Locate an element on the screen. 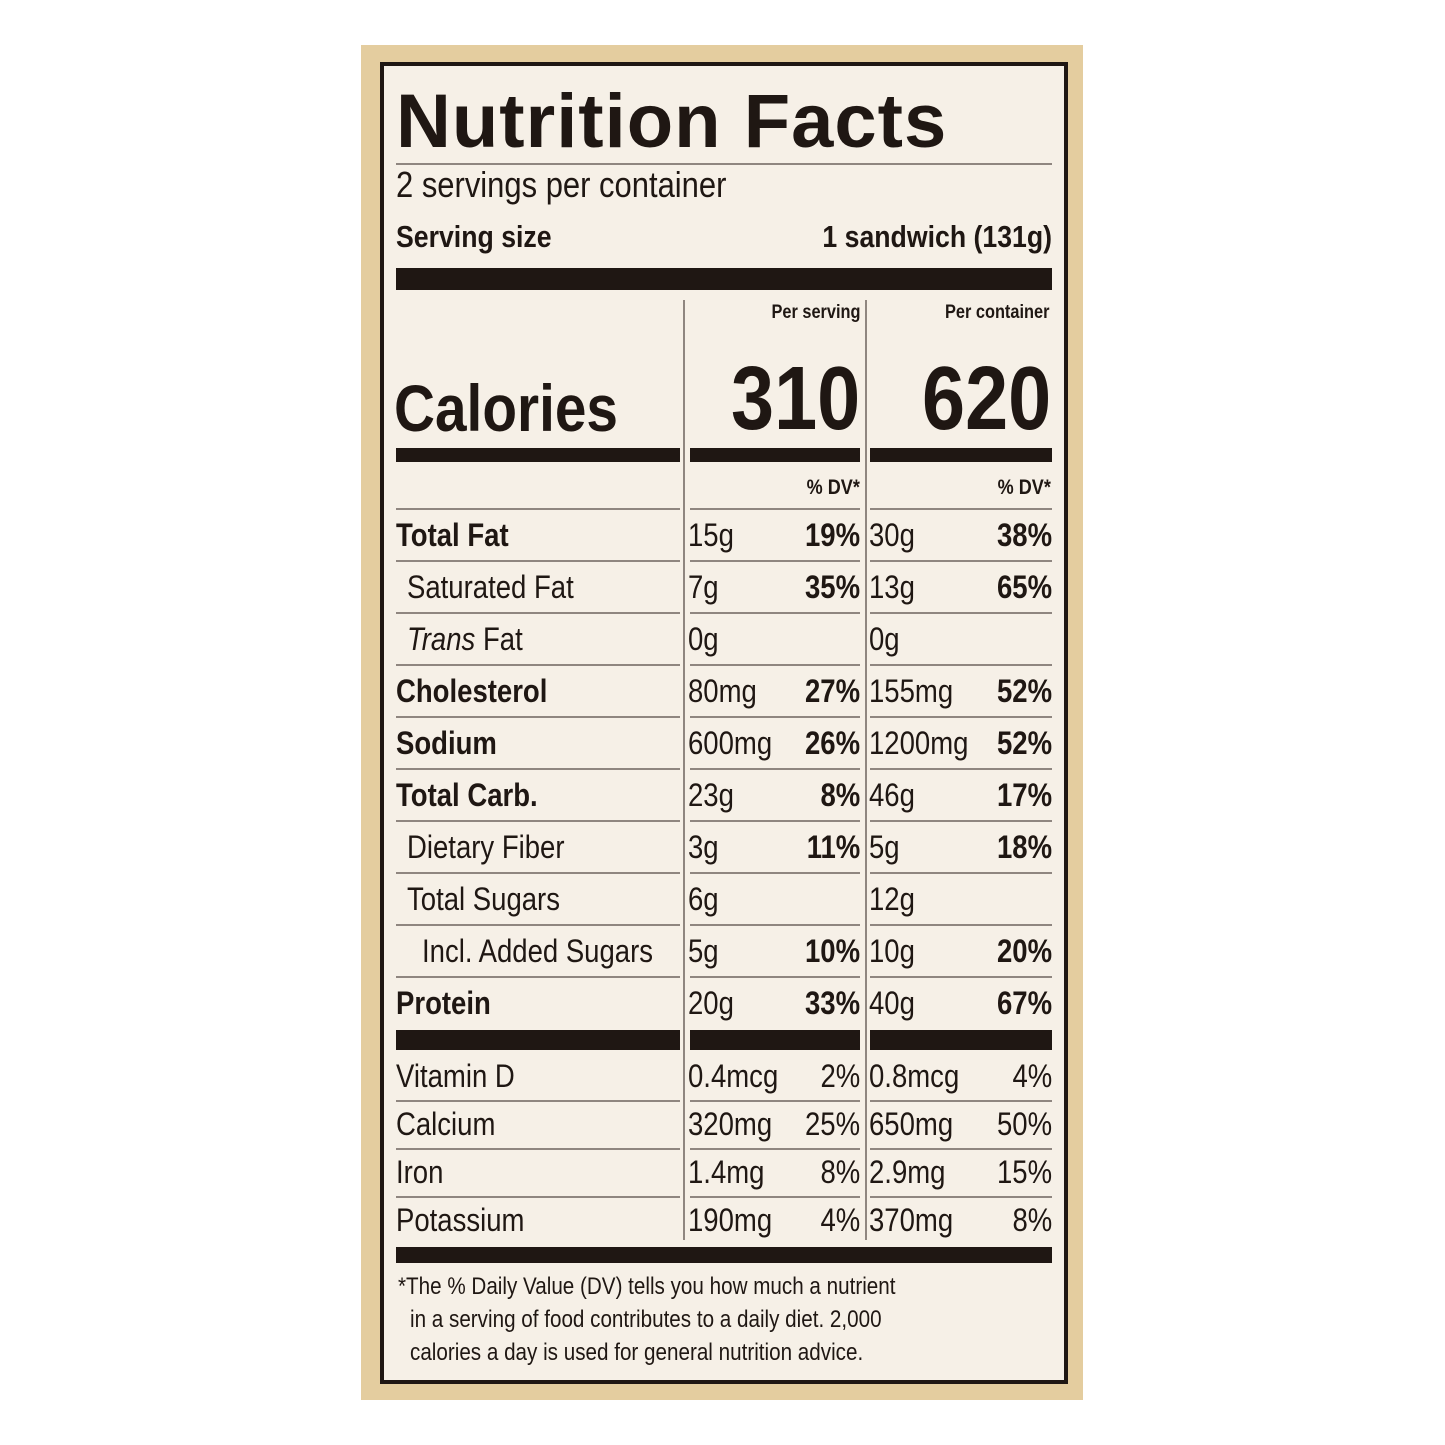 This screenshot has height=1445, width=1445. nutrient-name: Saturated Fat is located at coordinates (490, 586).